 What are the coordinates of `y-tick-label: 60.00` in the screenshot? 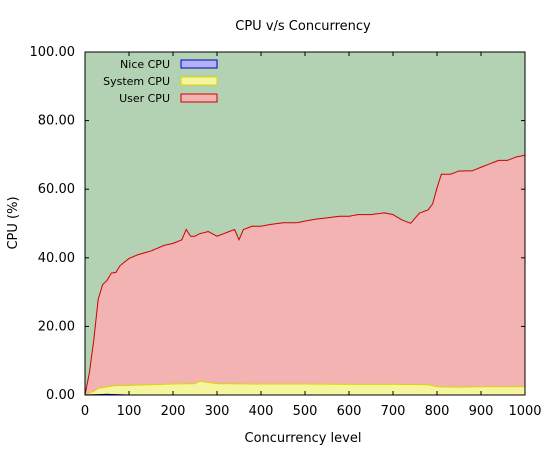 It's located at (56, 189).